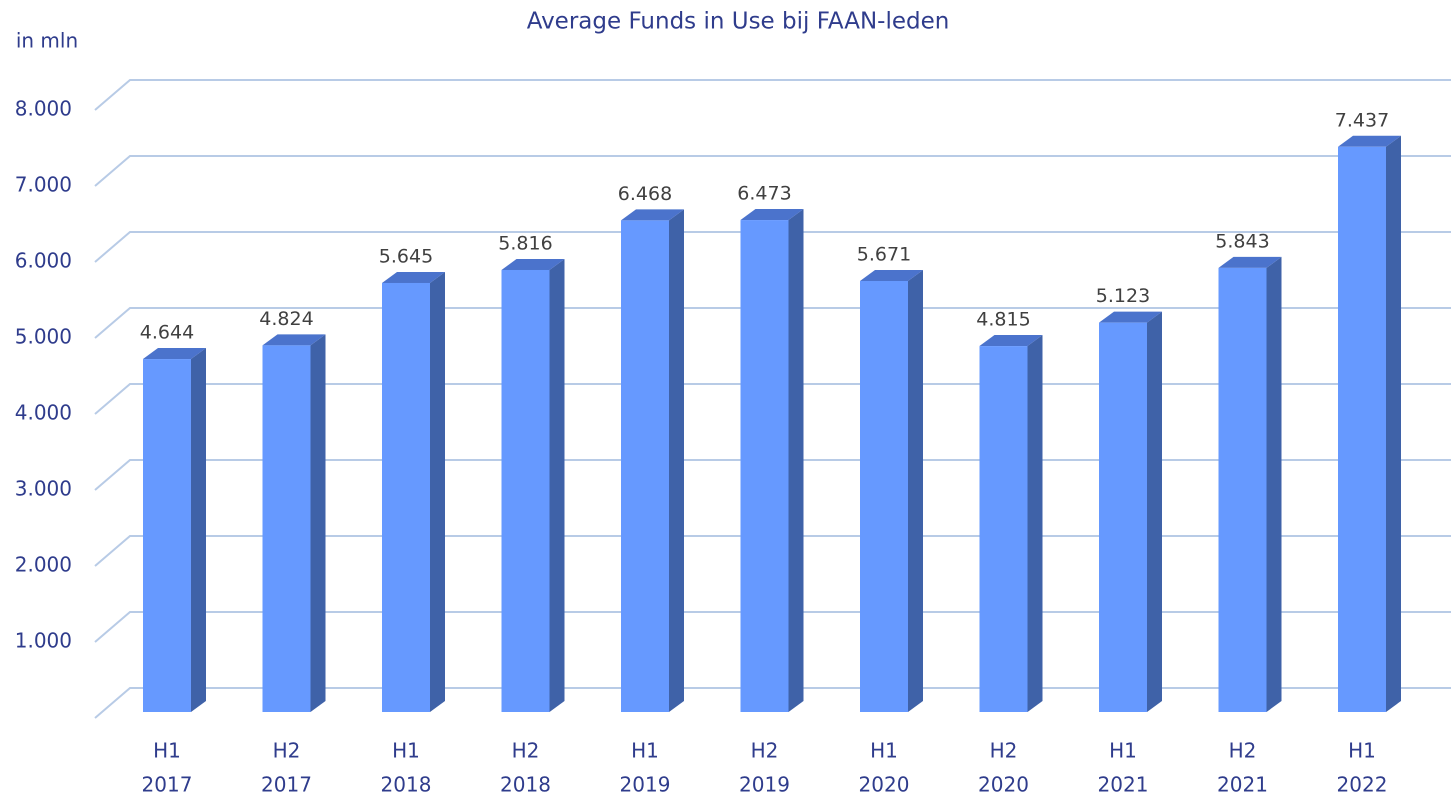  Describe the element at coordinates (645, 194) in the screenshot. I see `value-label: 6.468` at that location.